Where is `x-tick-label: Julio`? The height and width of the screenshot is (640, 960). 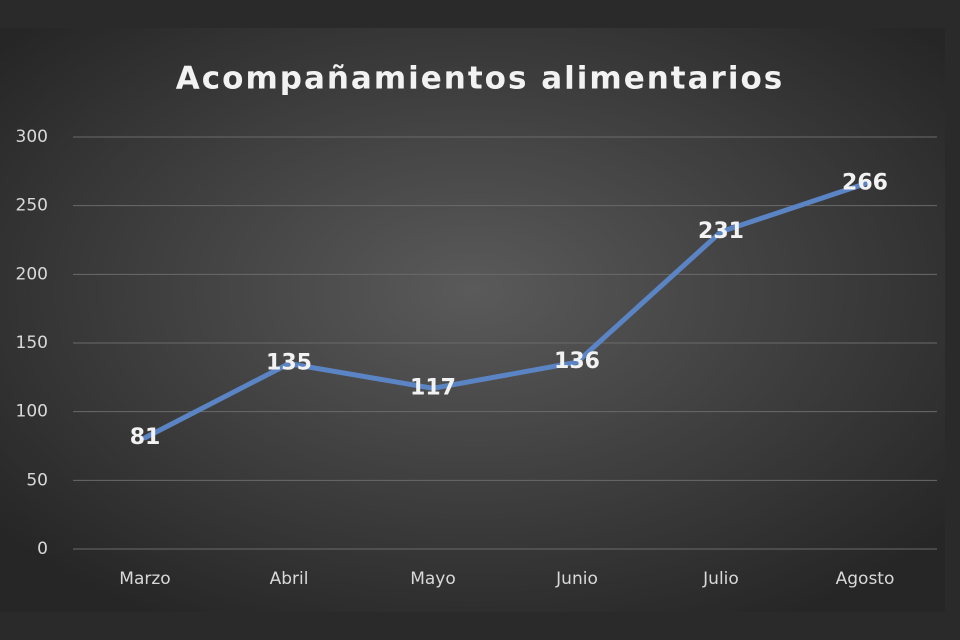
x-tick-label: Julio is located at coordinates (720, 579).